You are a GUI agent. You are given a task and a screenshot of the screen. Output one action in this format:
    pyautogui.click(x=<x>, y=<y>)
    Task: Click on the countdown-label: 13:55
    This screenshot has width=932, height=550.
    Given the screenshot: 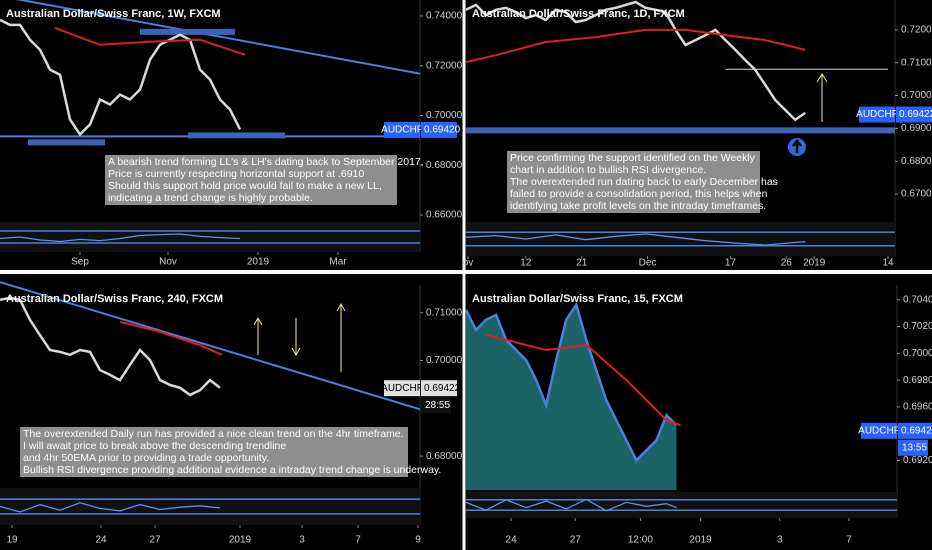 What is the action you would take?
    pyautogui.click(x=914, y=447)
    